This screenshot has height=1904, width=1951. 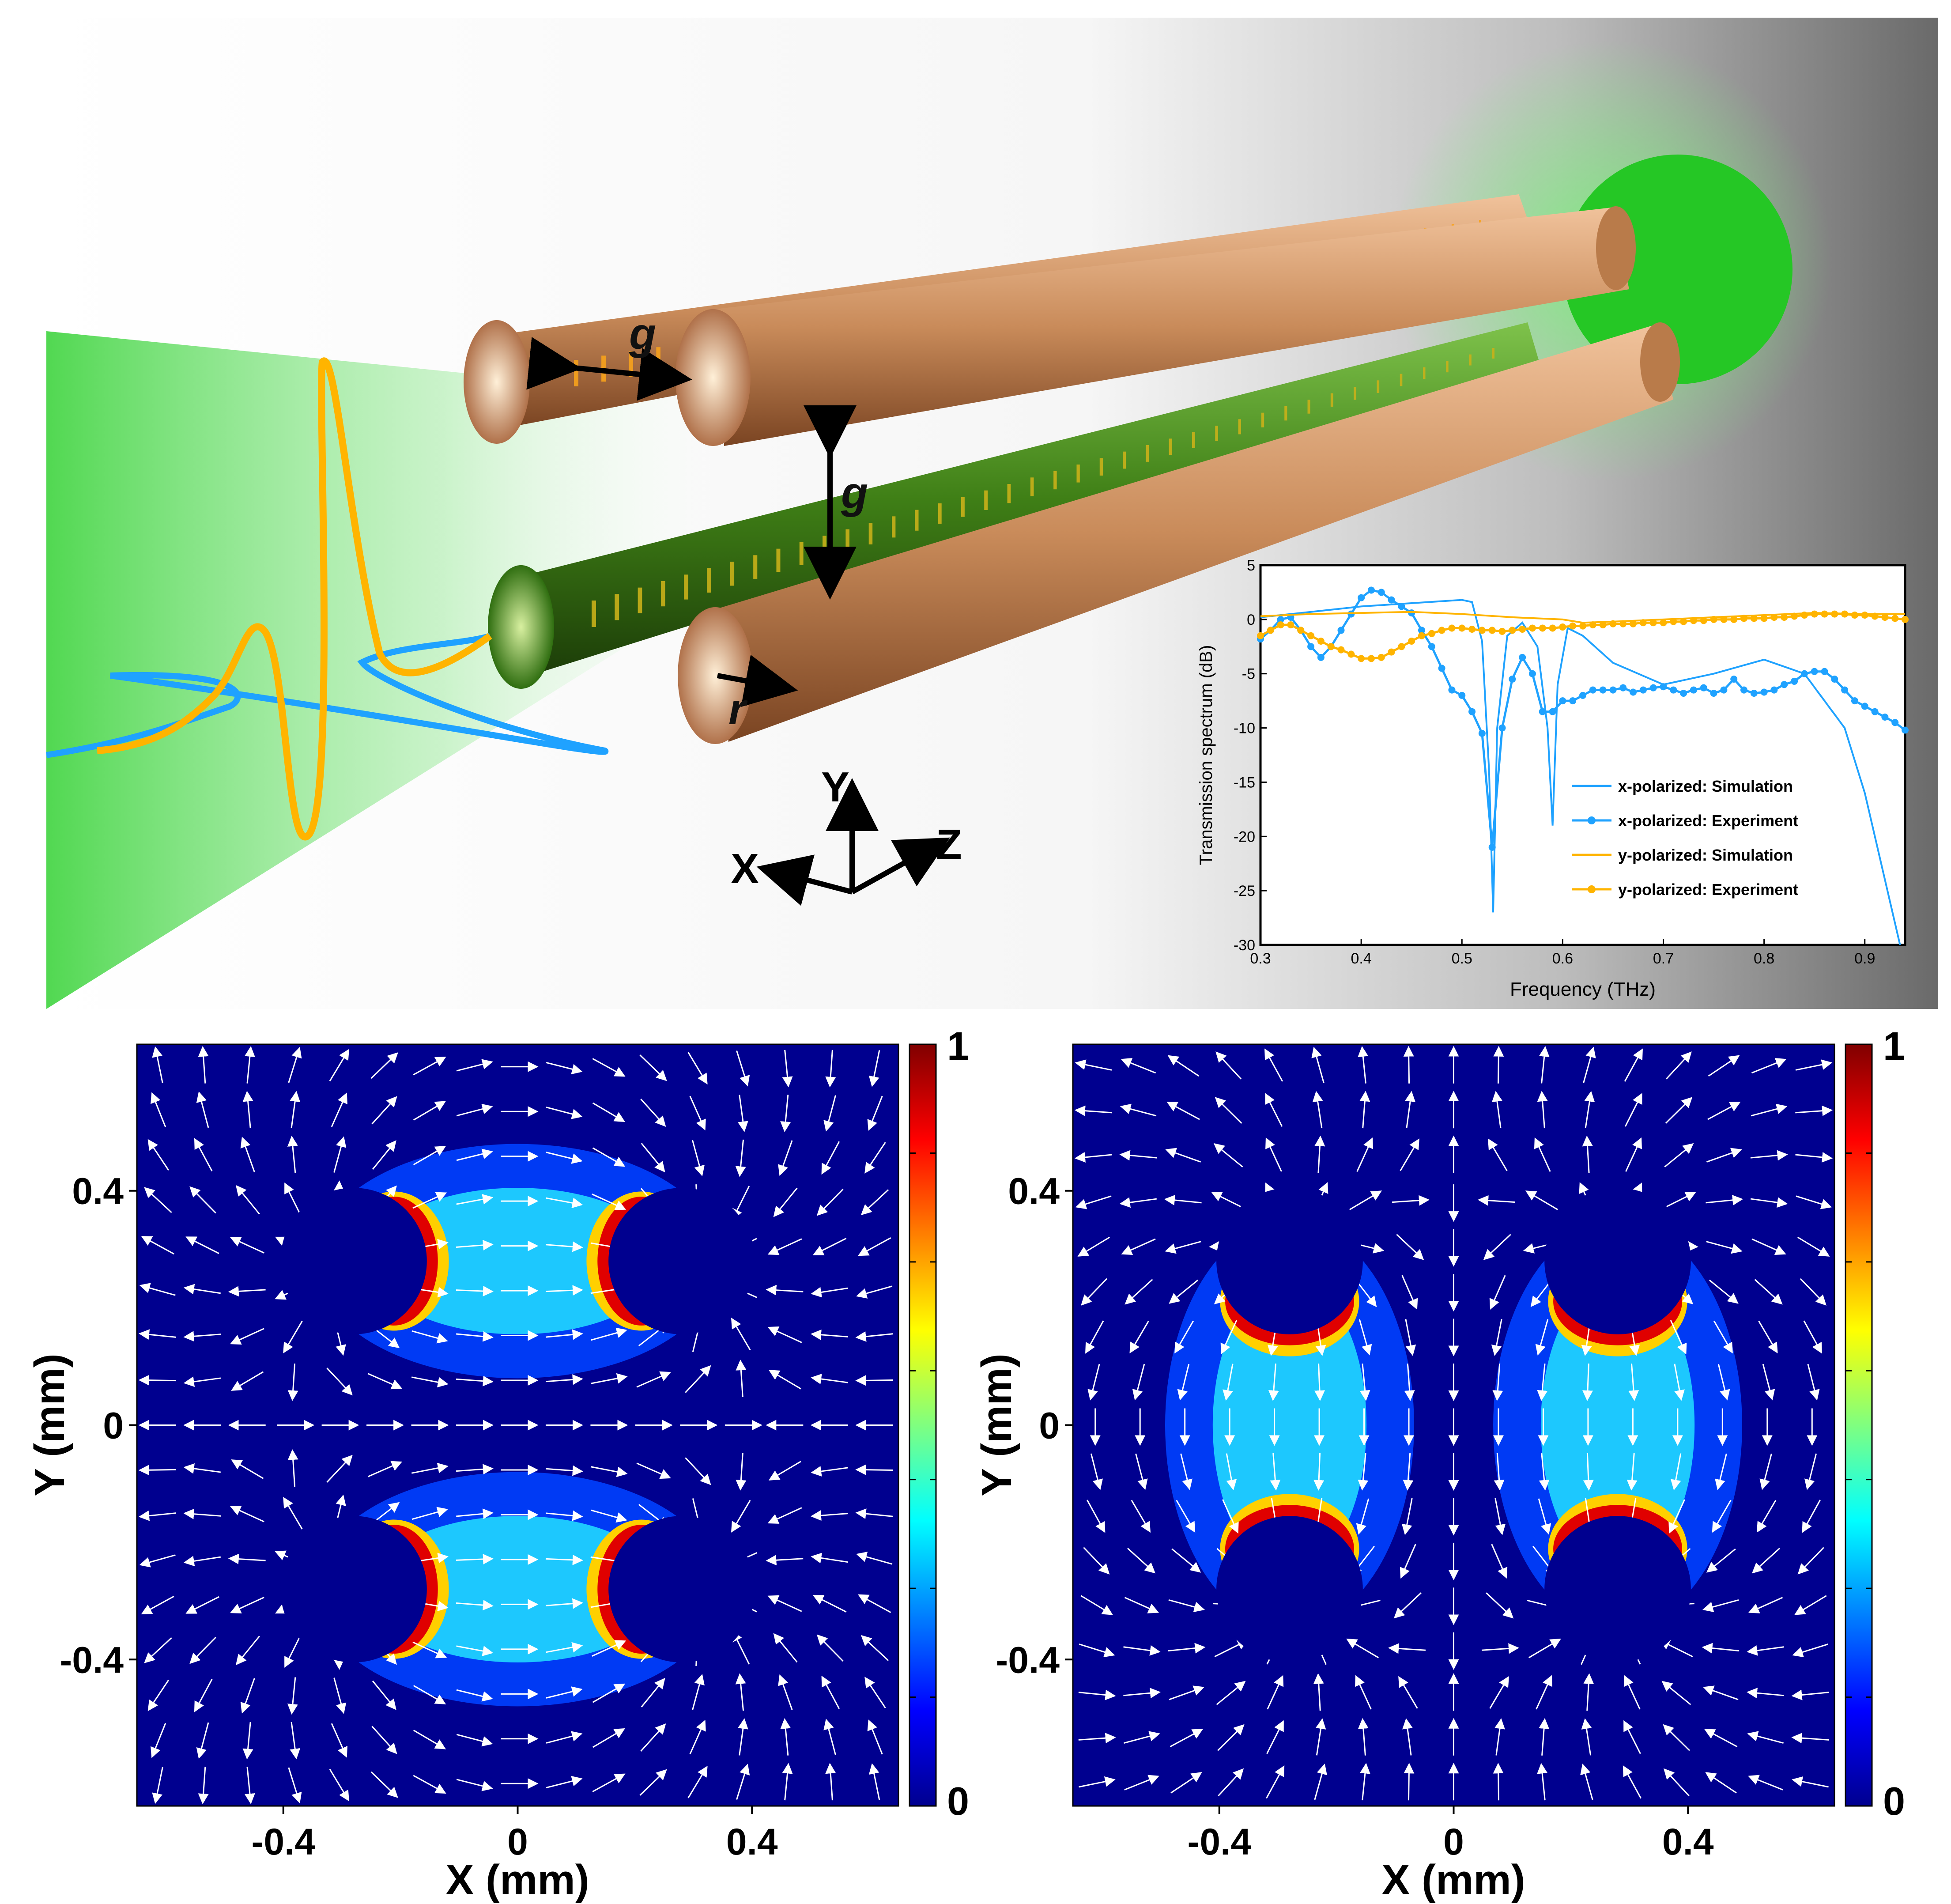 I want to click on y-tick-label: -10, so click(x=1244, y=728).